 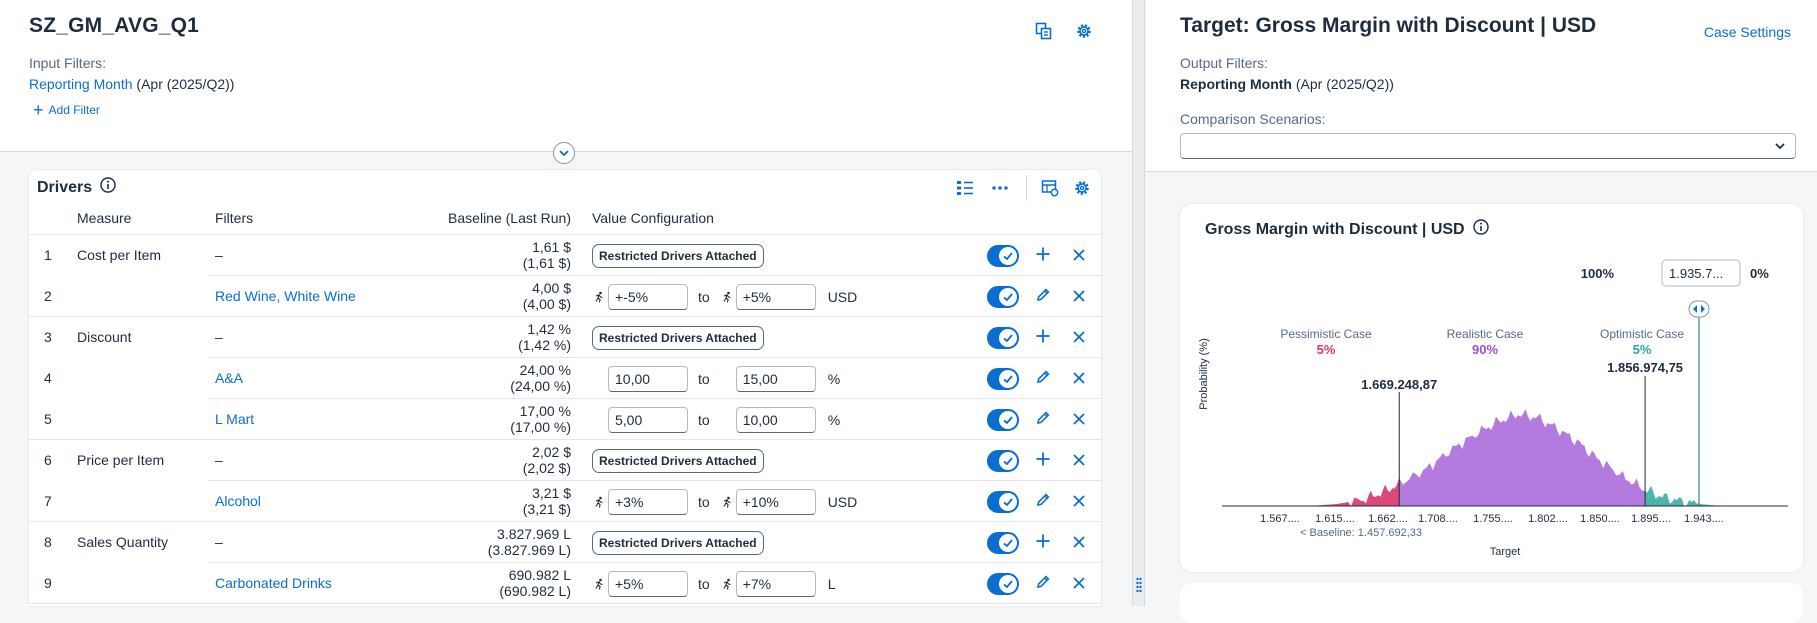 What do you see at coordinates (551, 493) in the screenshot?
I see `baseline-current: 3,21 $` at bounding box center [551, 493].